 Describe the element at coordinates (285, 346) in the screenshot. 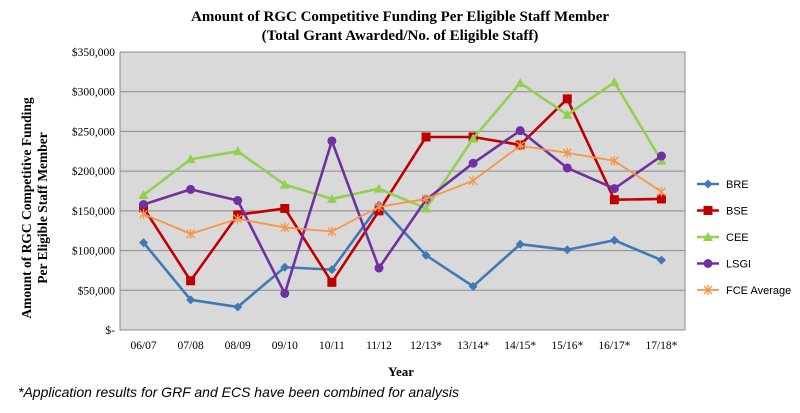

I see `x-tick-label: 09/10` at that location.